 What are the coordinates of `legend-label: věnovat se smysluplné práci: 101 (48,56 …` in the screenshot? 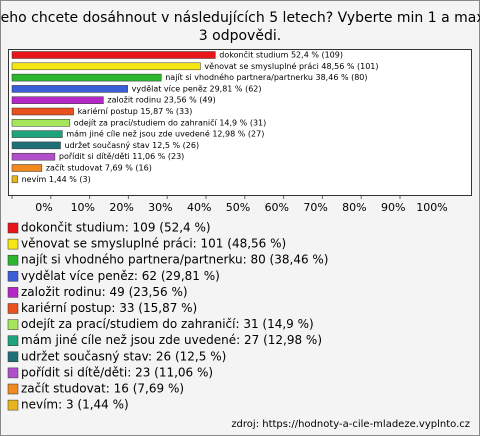 It's located at (153, 244).